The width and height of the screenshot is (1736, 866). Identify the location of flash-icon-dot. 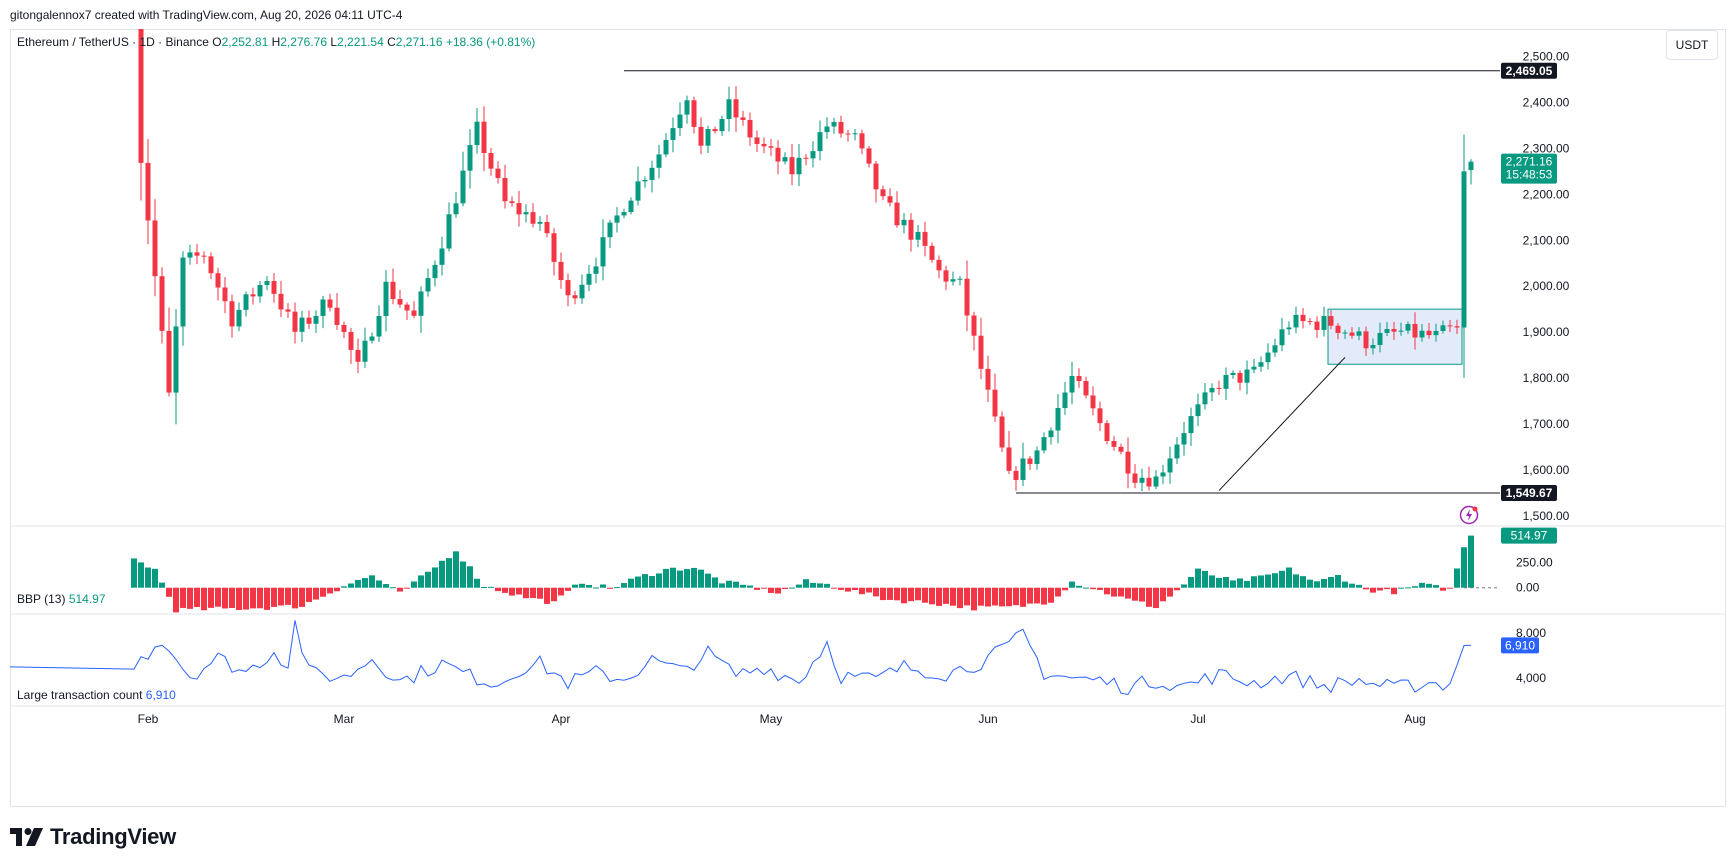
(1475, 509).